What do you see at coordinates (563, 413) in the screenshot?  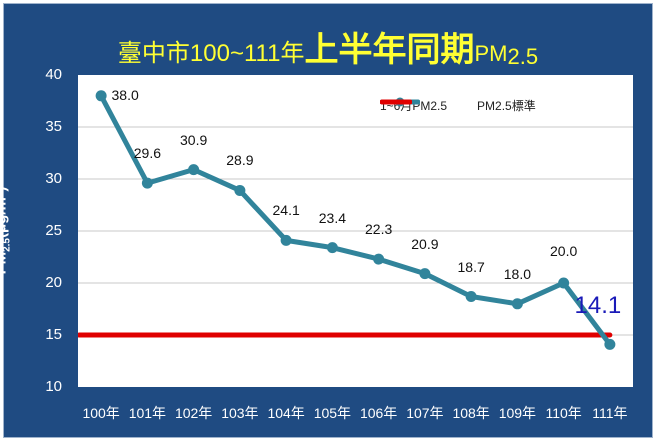 I see `x-tick-label: 110年` at bounding box center [563, 413].